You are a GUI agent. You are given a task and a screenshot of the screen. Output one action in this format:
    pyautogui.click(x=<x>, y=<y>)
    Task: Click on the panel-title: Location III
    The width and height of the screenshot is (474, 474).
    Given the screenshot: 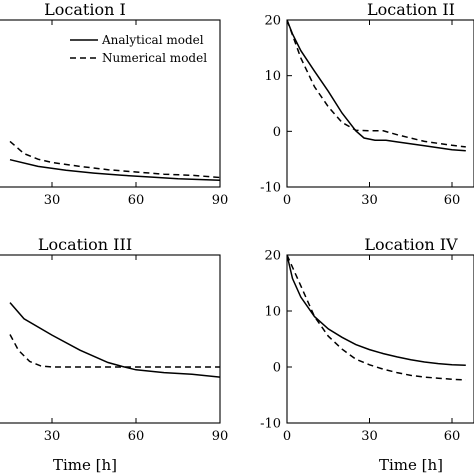 What is the action you would take?
    pyautogui.click(x=85, y=244)
    